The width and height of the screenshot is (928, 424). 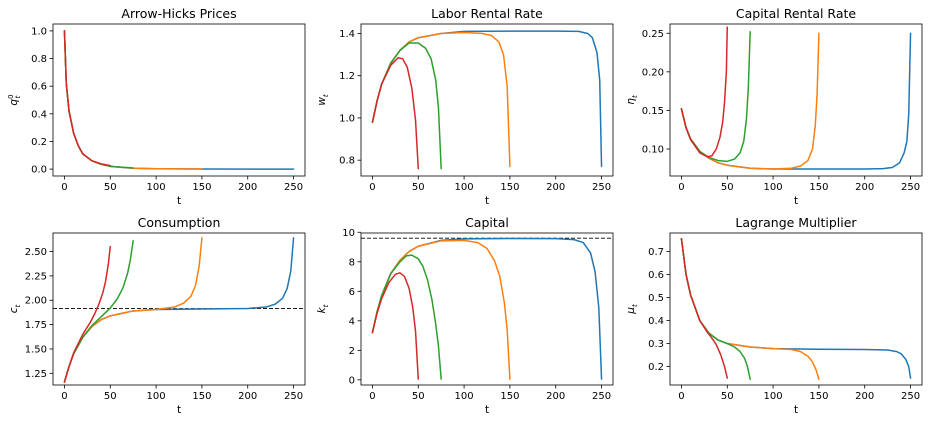 I want to click on y-tick-label: 6, so click(x=352, y=292).